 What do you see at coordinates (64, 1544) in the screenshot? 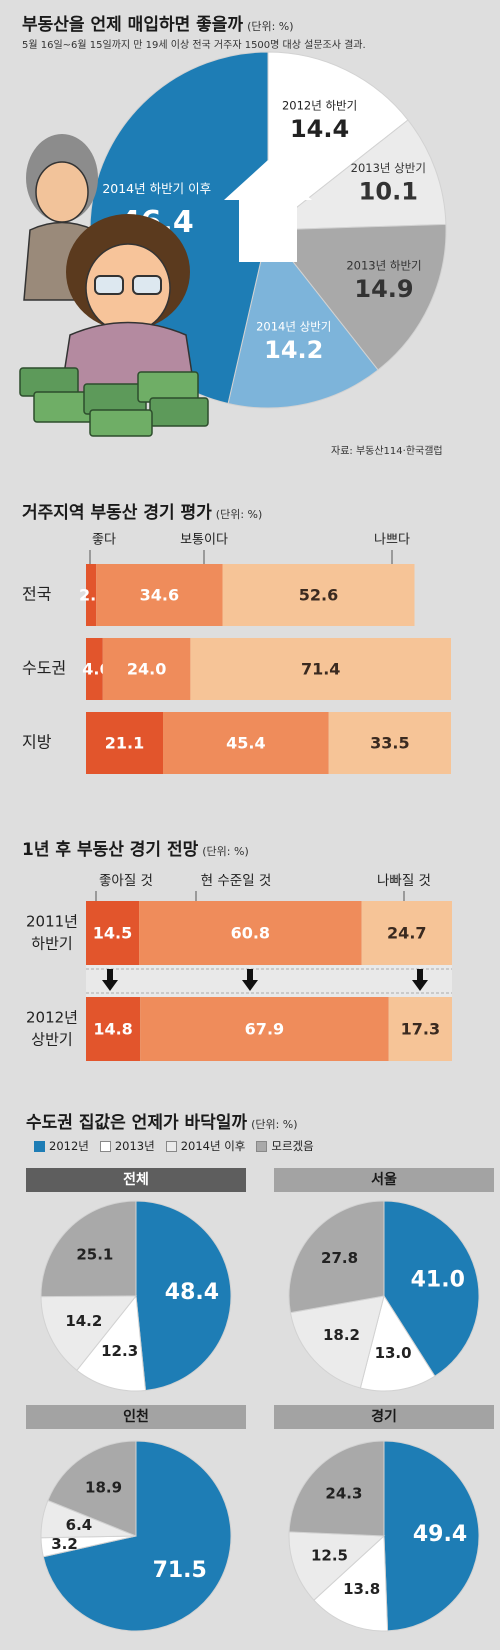
I see `pie-value-label: 3.2` at bounding box center [64, 1544].